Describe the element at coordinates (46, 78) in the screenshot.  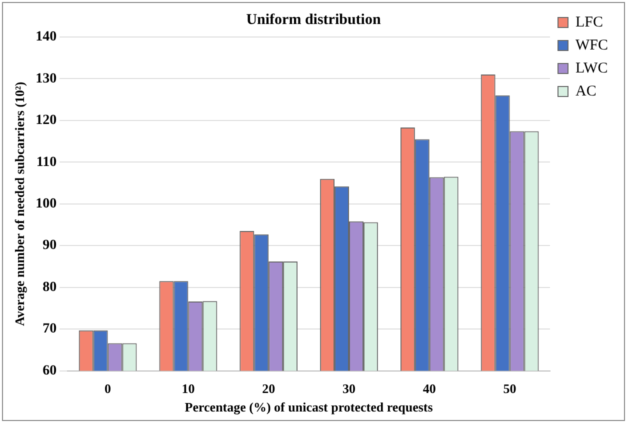
I see `y-tick-label: 130` at that location.